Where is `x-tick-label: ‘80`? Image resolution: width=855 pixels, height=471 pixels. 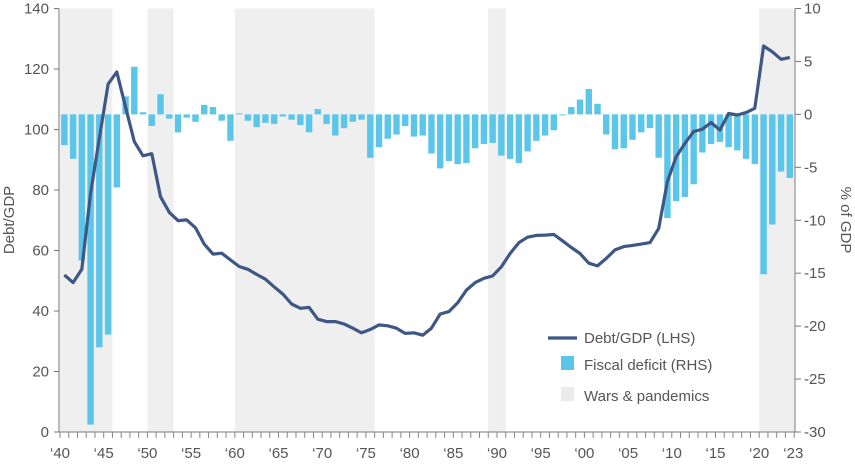 x-tick-label: ‘80 is located at coordinates (410, 453).